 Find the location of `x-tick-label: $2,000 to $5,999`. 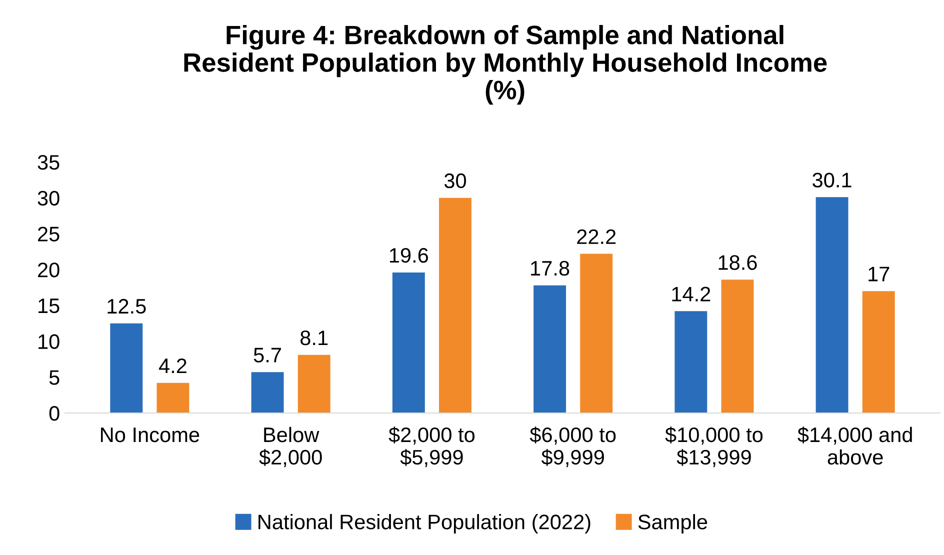

x-tick-label: $2,000 to $5,999 is located at coordinates (431, 447).